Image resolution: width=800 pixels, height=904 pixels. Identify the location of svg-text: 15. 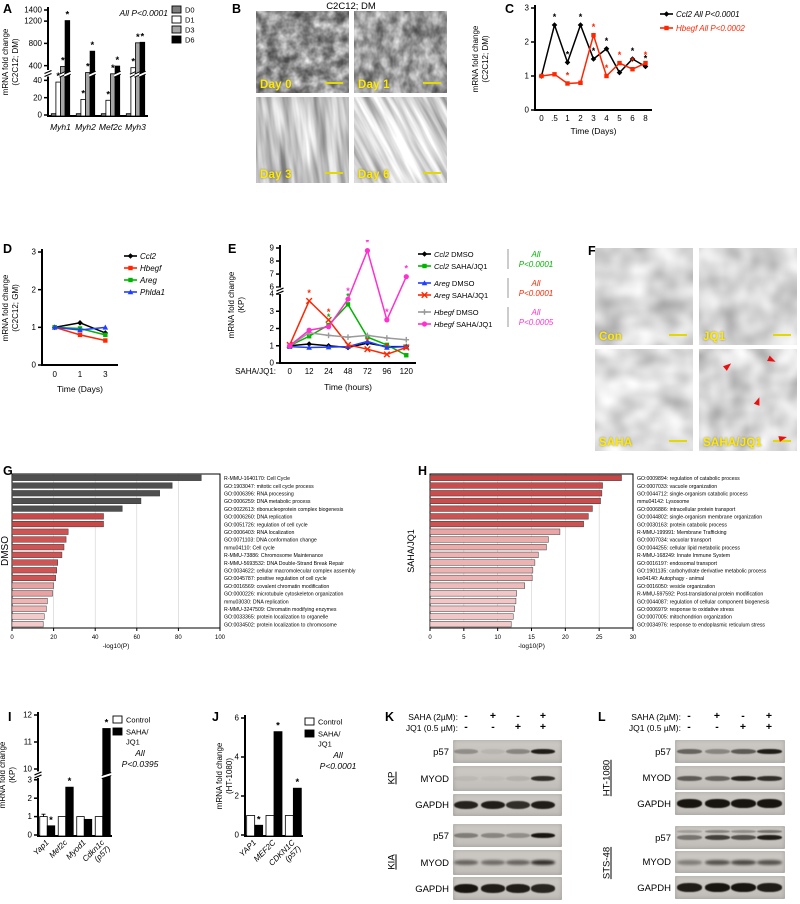
(531, 638).